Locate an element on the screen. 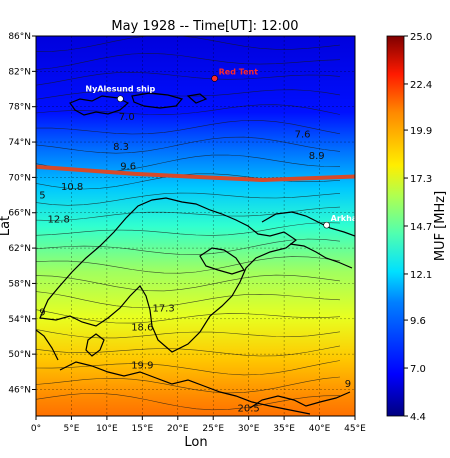 The width and height of the screenshot is (450, 458). colorbar-tick-label: 17.3 is located at coordinates (421, 179).